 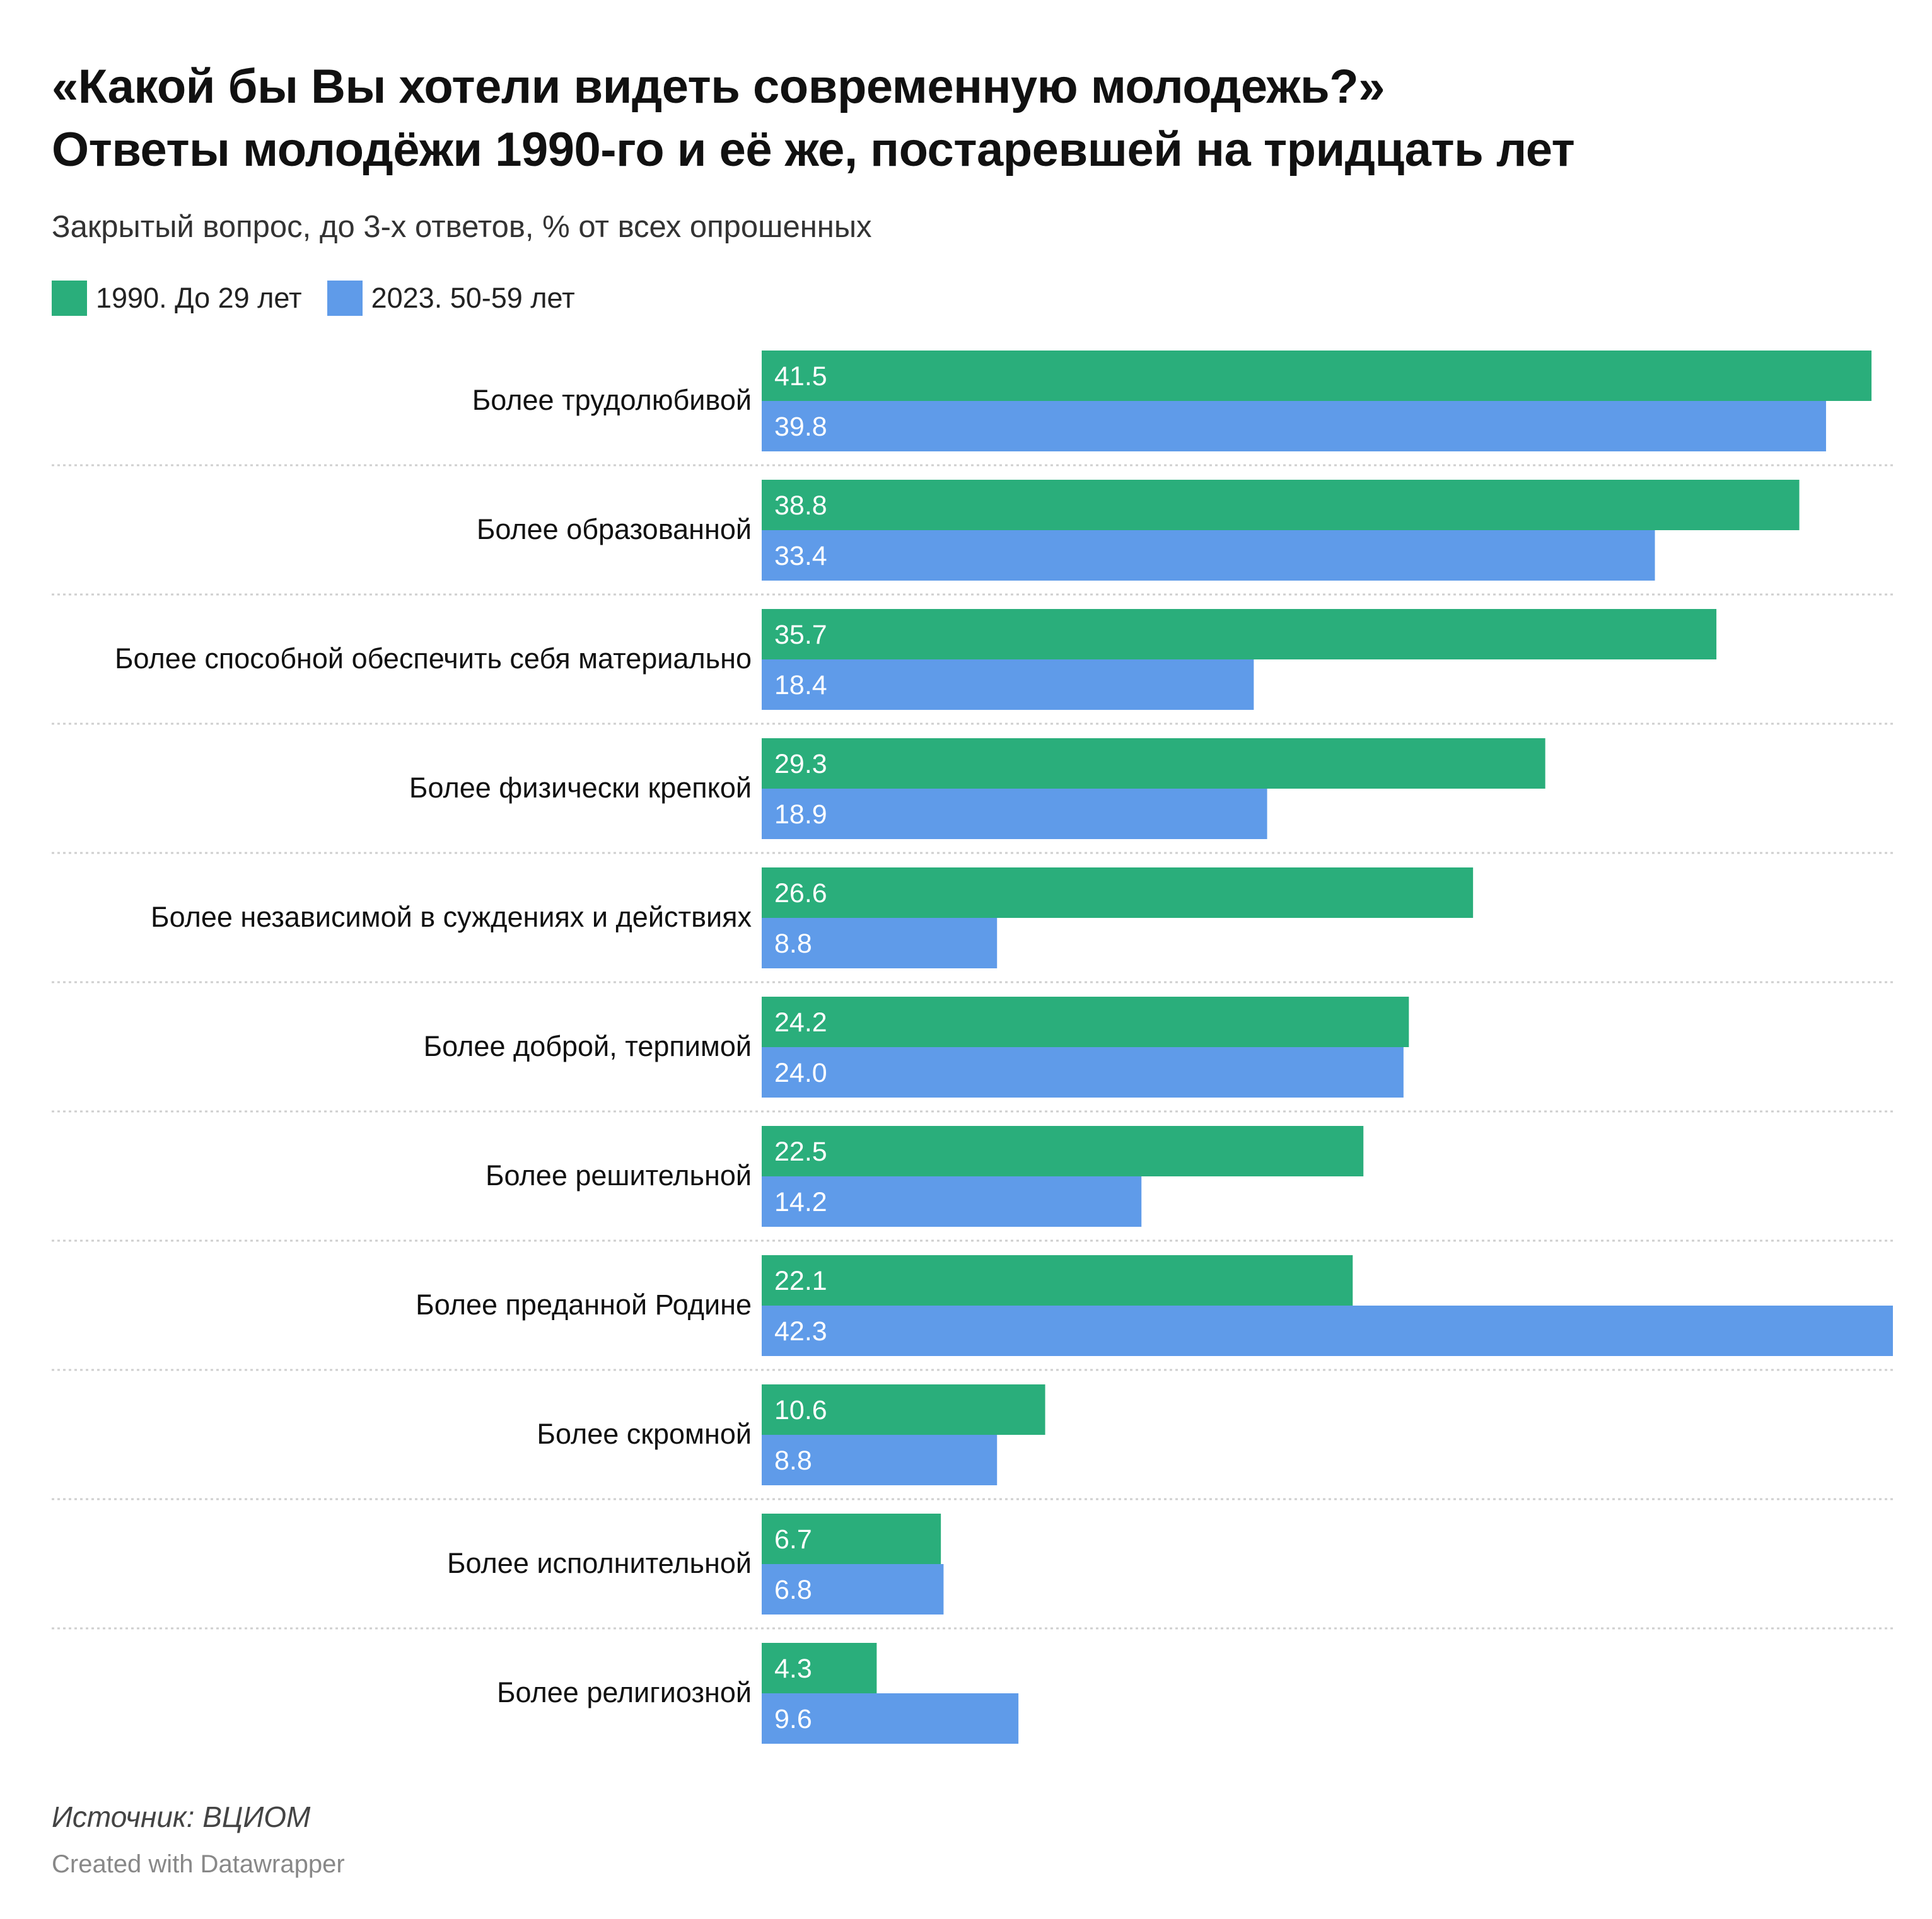 What do you see at coordinates (793, 1539) in the screenshot?
I see `value-label-1990: 6.7` at bounding box center [793, 1539].